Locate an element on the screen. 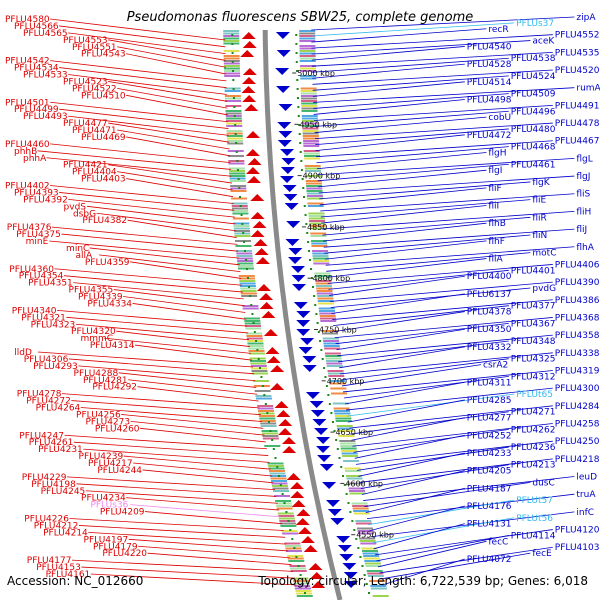 This screenshot has height=600, width=600. left-gene-label: PFLU4359 is located at coordinates (107, 263).